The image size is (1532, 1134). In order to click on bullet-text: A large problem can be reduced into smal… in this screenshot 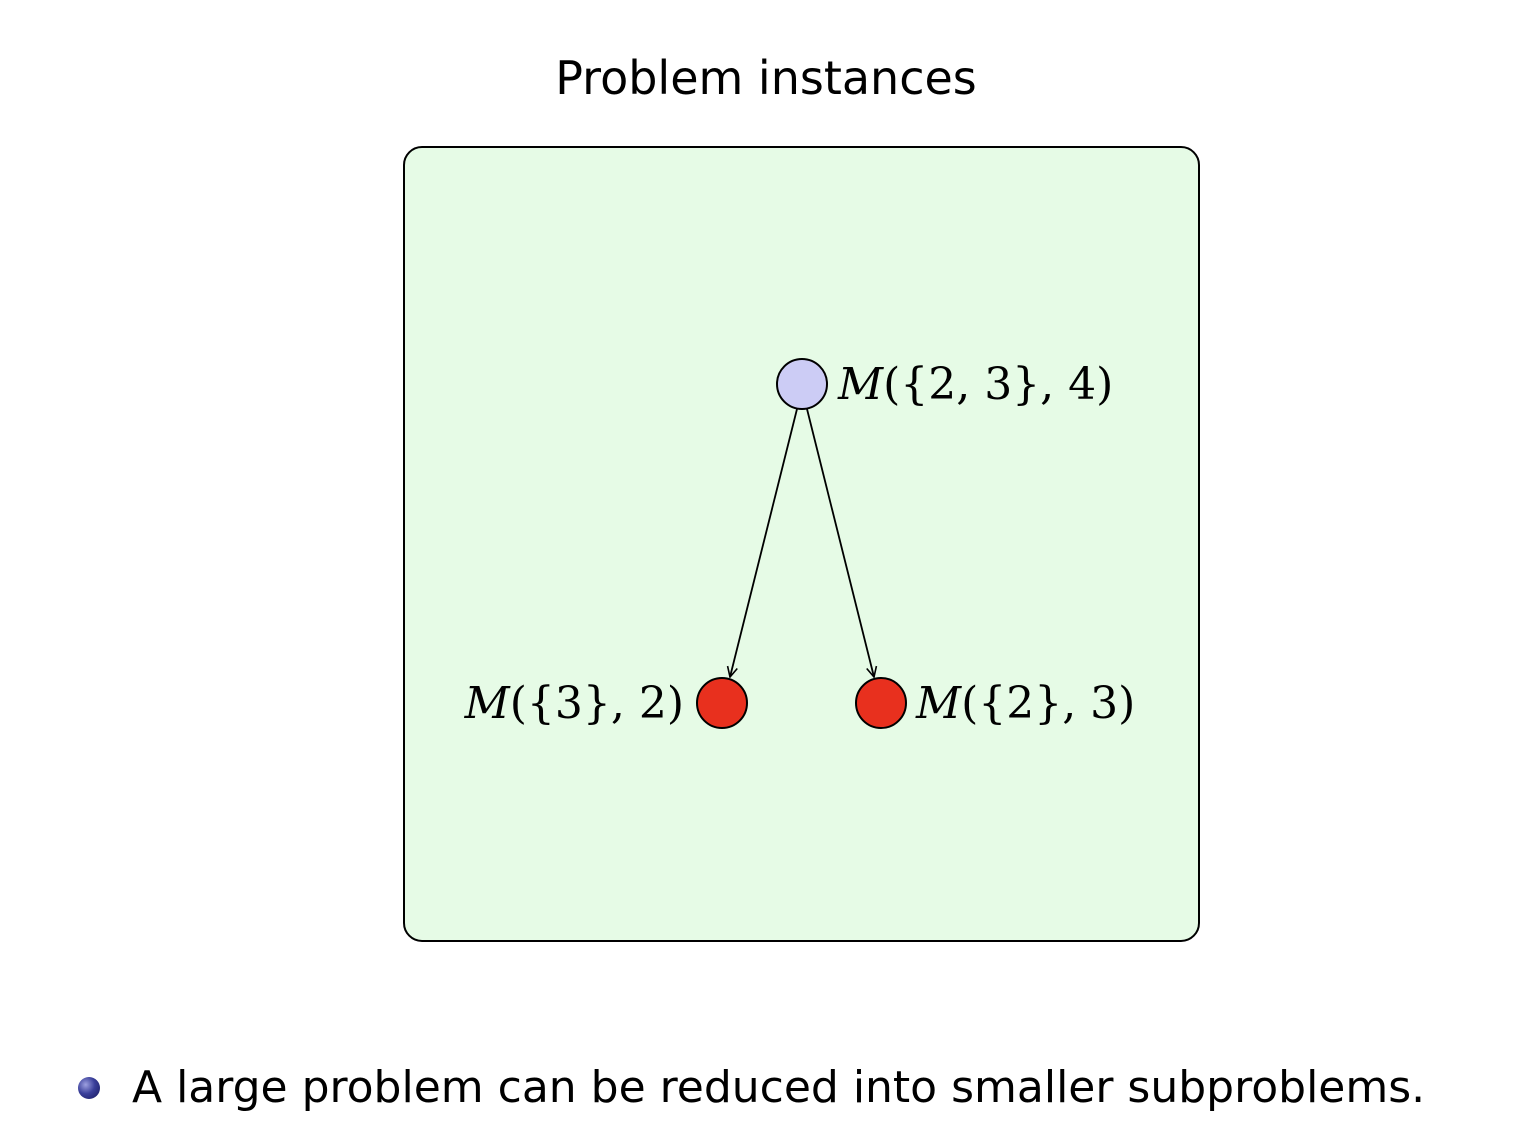, I will do `click(779, 1087)`.